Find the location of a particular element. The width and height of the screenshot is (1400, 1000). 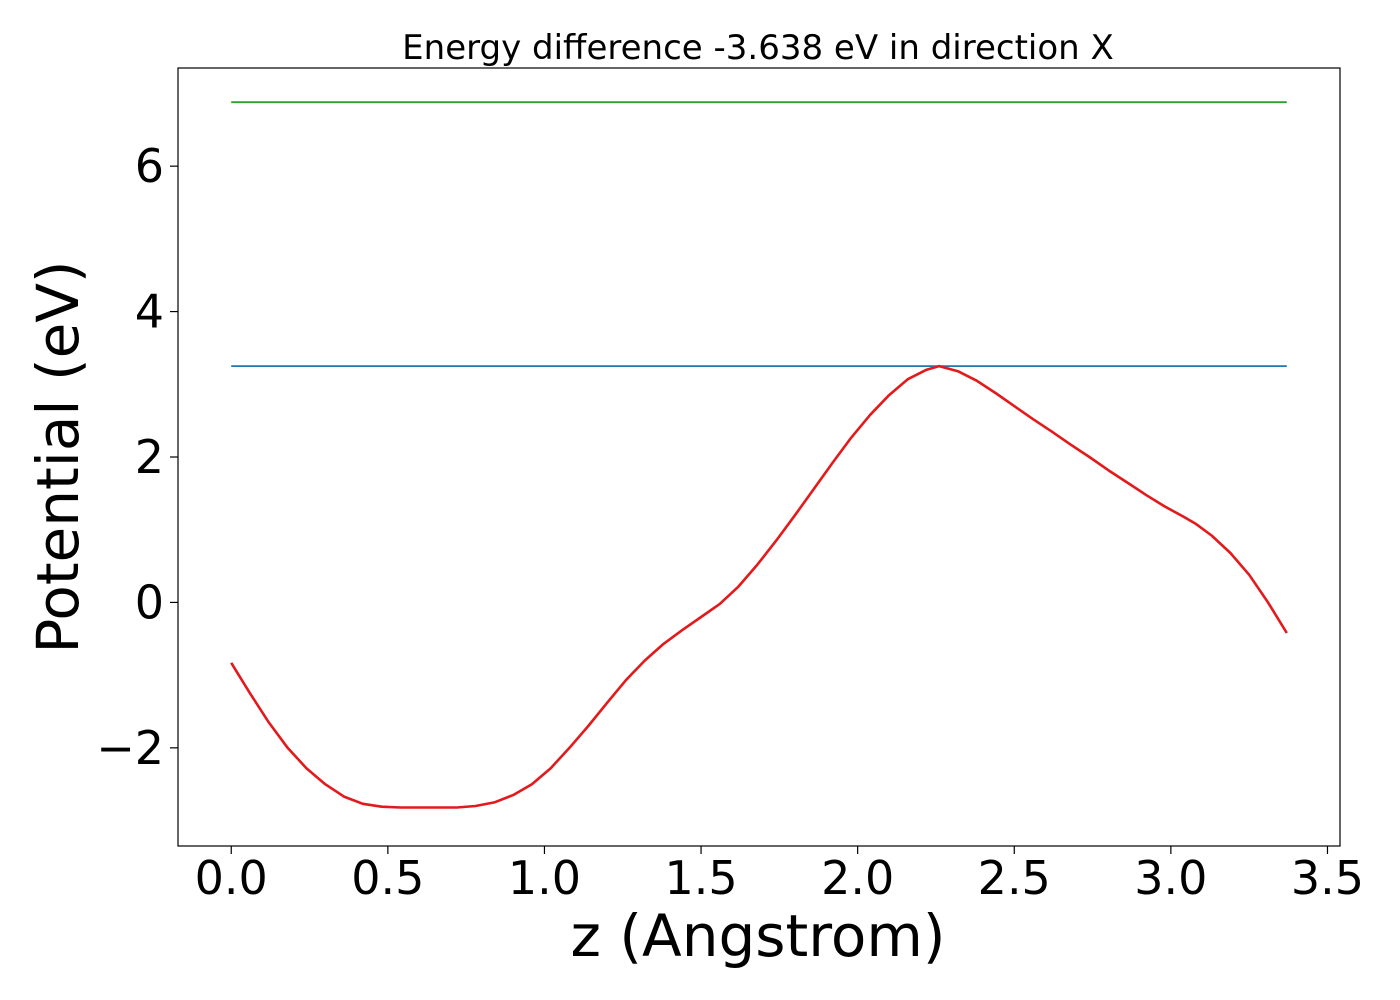

y-axis-label: Potential (eV) is located at coordinates (58, 456).